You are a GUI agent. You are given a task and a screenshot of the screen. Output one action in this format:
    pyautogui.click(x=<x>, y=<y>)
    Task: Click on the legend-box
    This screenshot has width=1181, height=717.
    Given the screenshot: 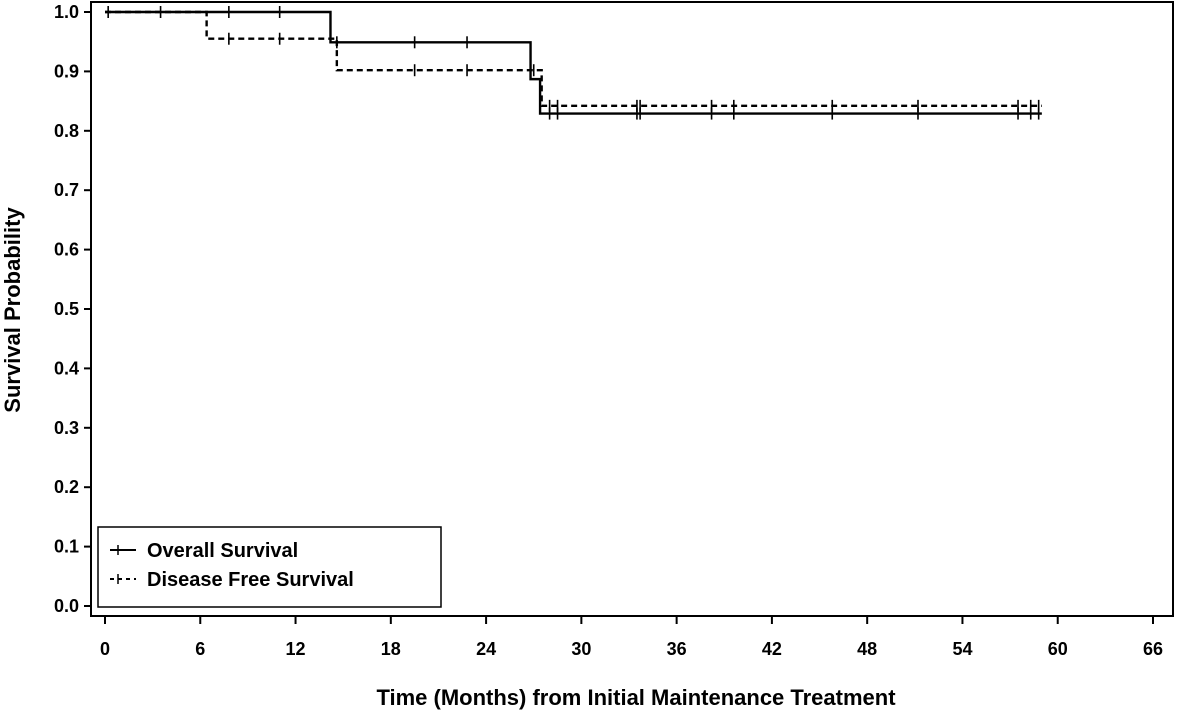 What is the action you would take?
    pyautogui.click(x=269, y=567)
    